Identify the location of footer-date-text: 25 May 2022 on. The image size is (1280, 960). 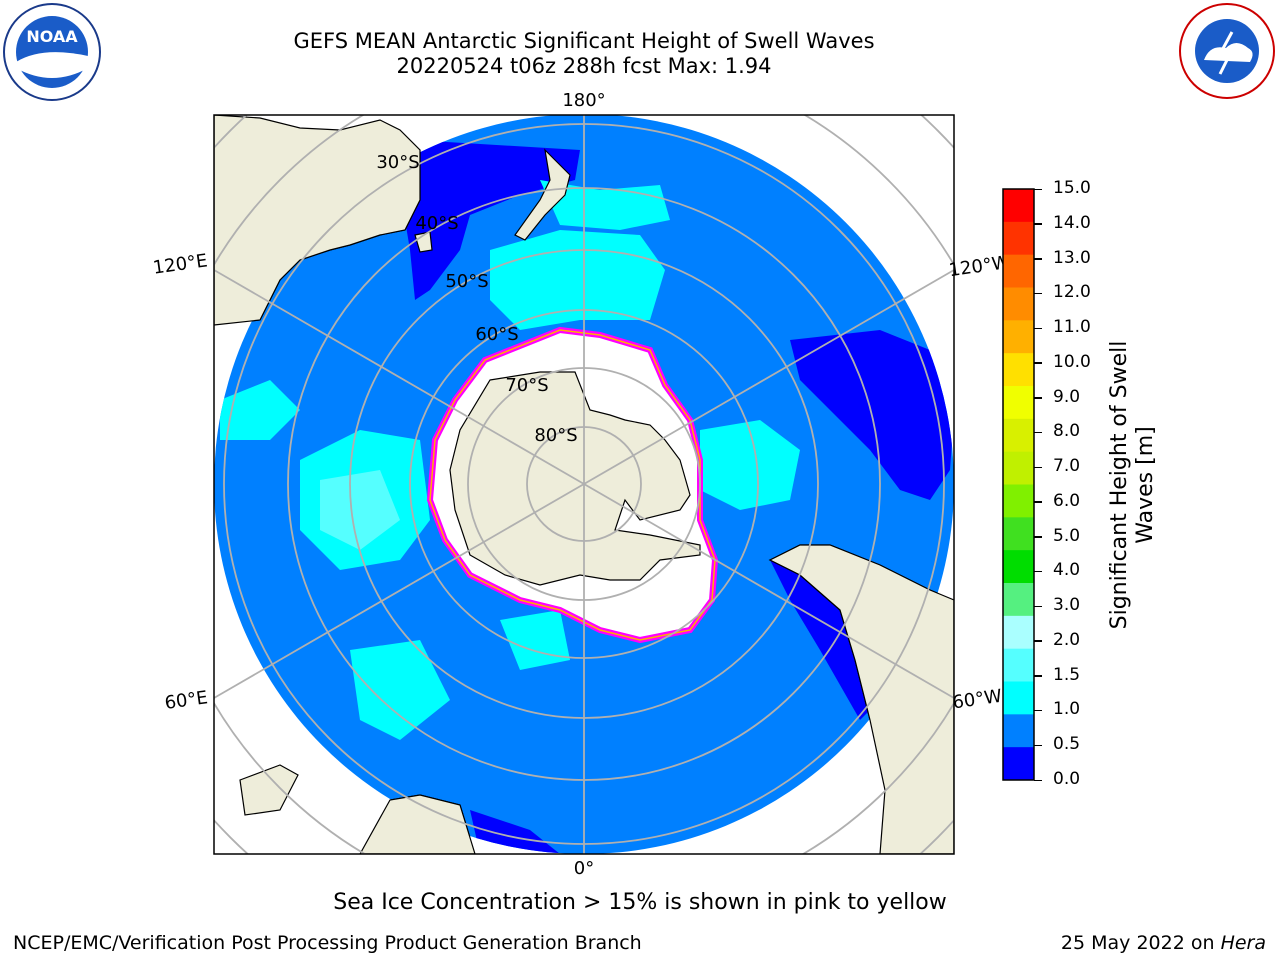
(1140, 943).